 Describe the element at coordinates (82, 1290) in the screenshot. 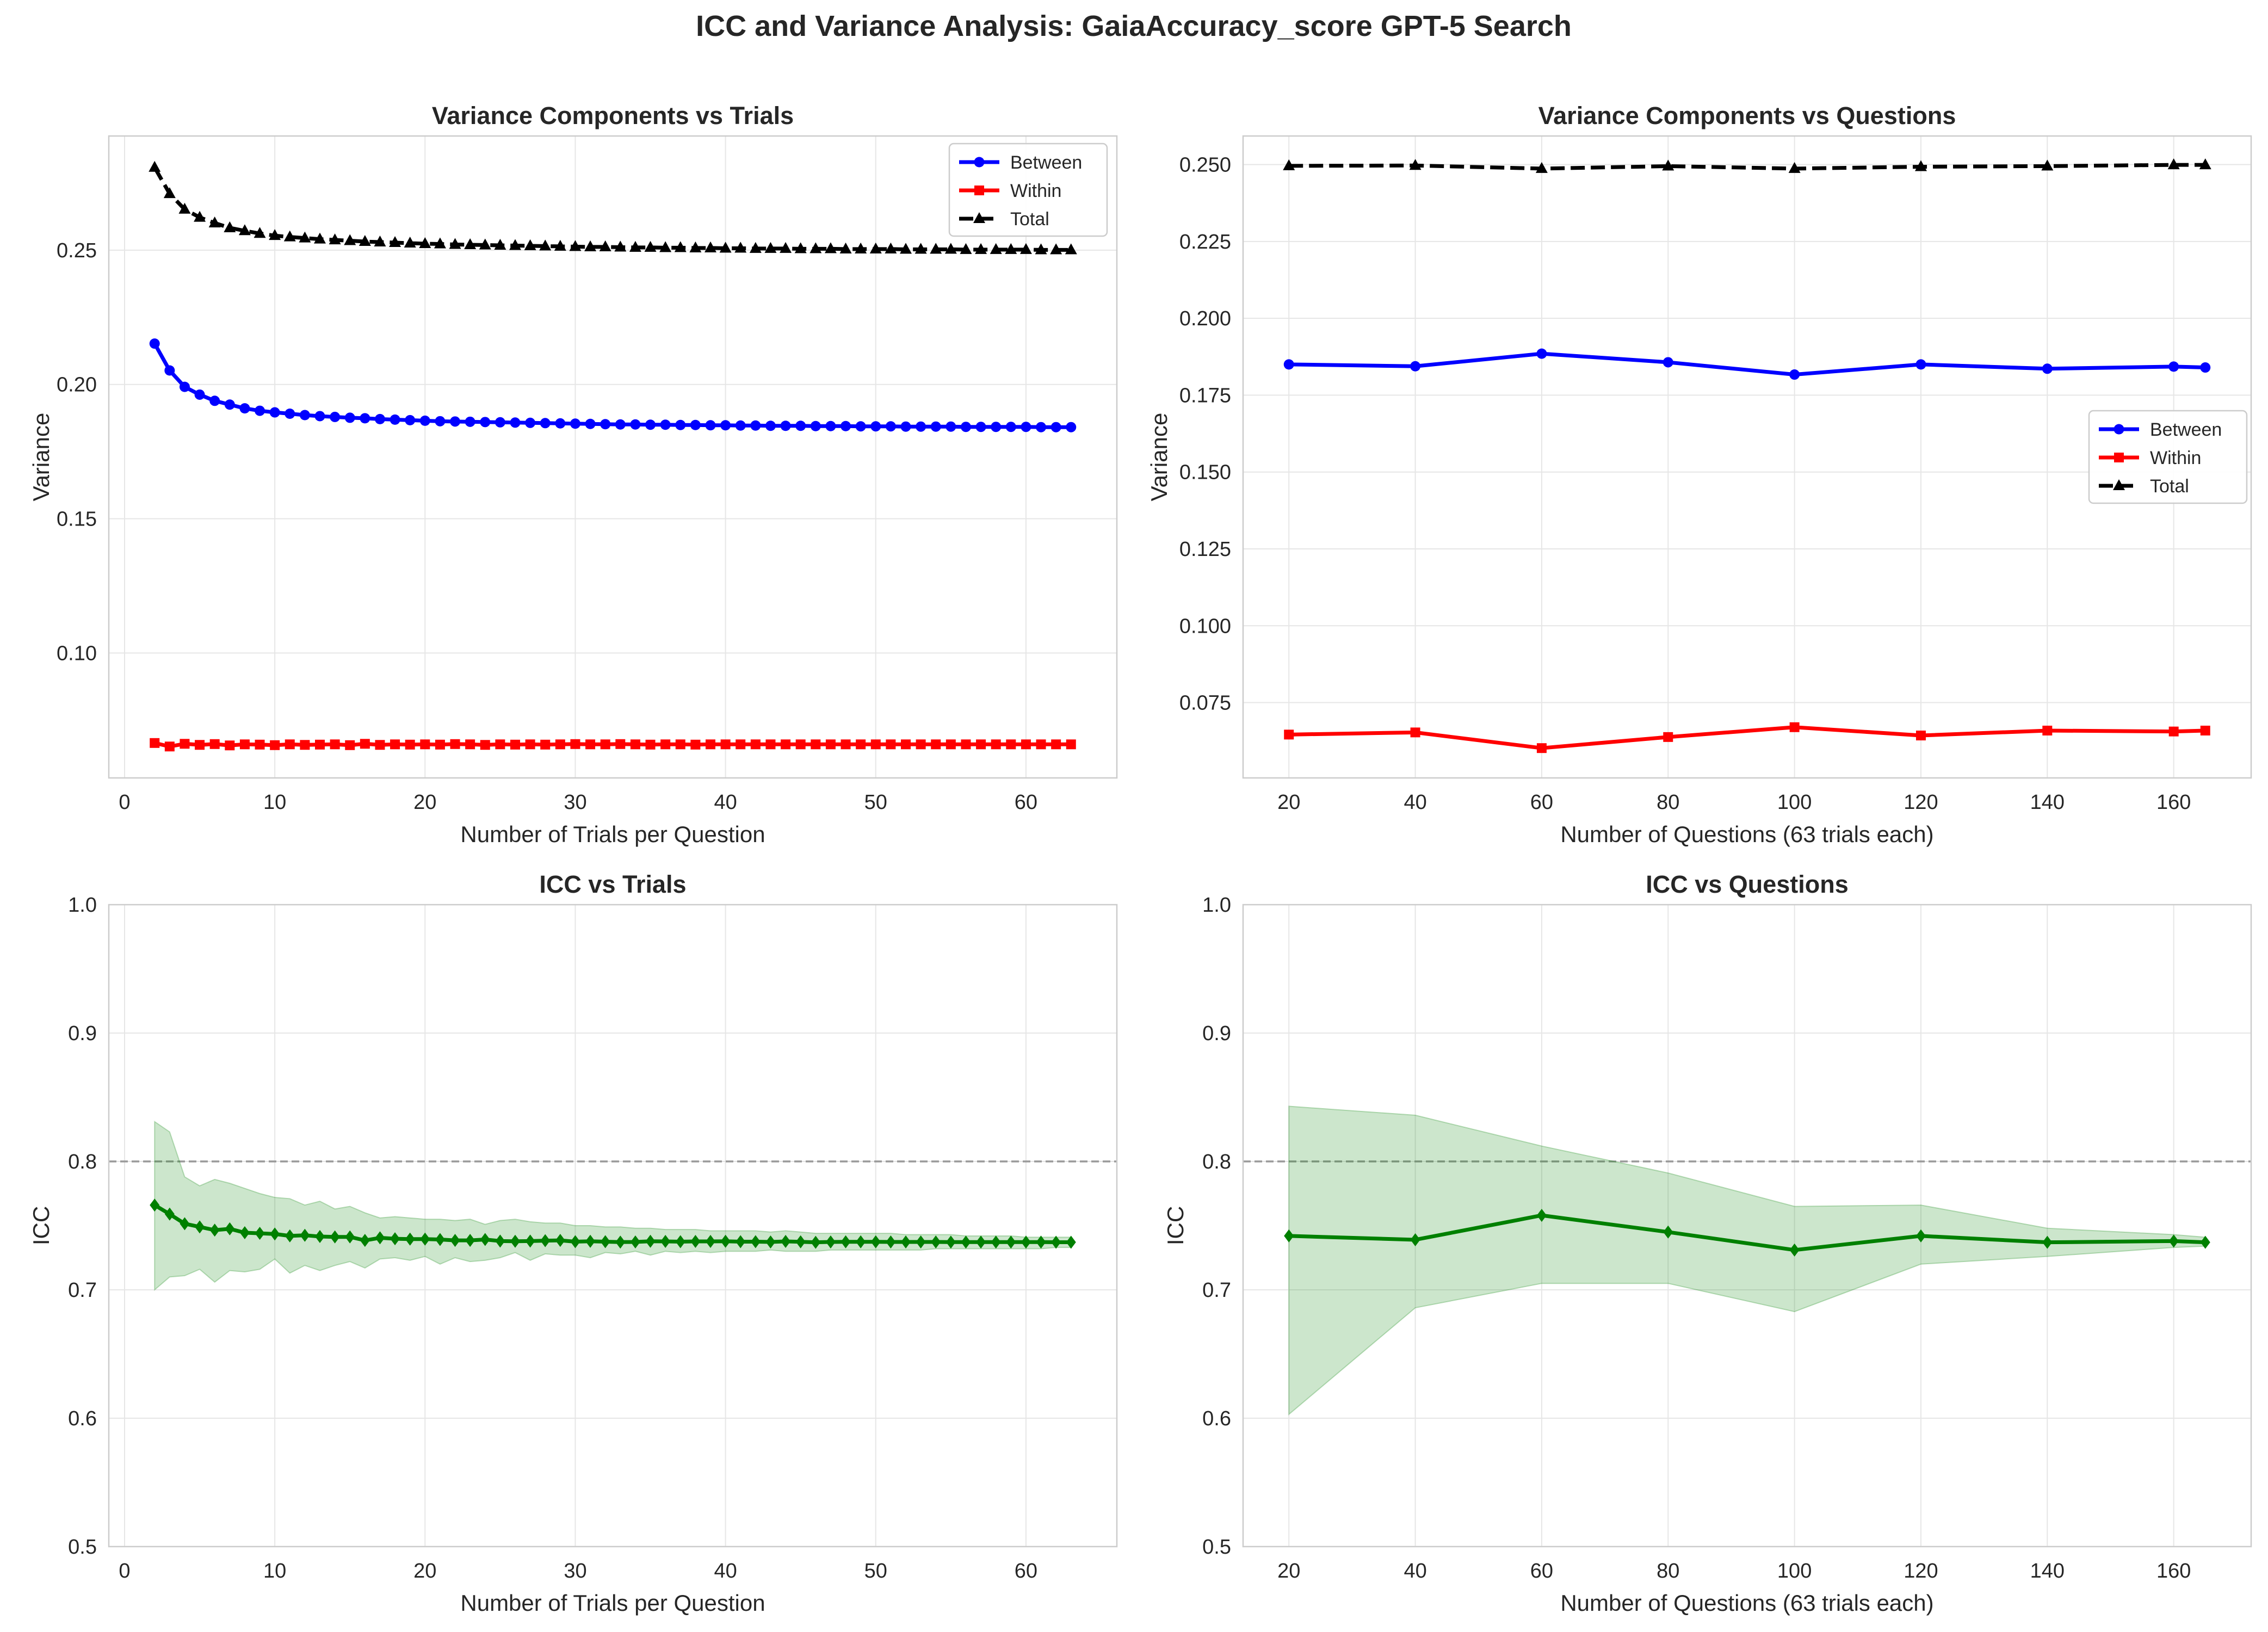

I see `y-tick-label: 0.7` at that location.